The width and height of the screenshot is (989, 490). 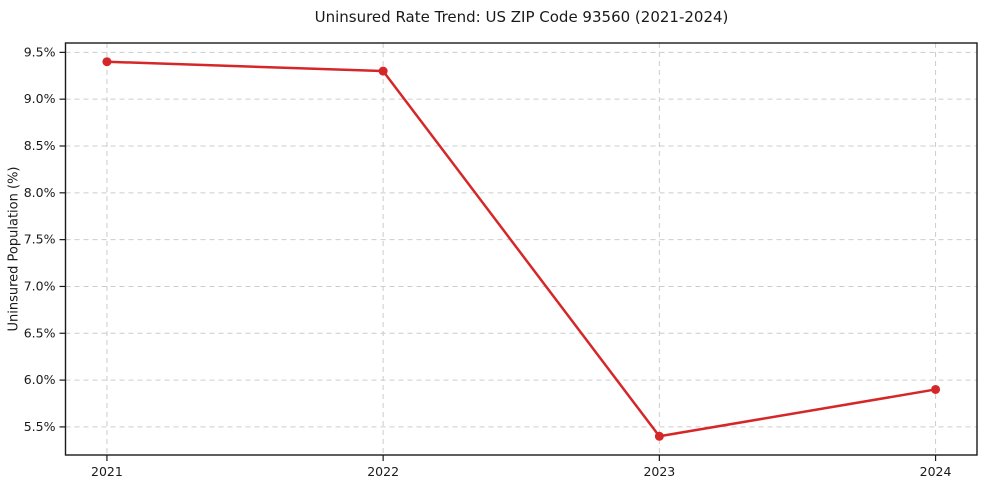 I want to click on y-tick-label: 9.5%, so click(x=40, y=51).